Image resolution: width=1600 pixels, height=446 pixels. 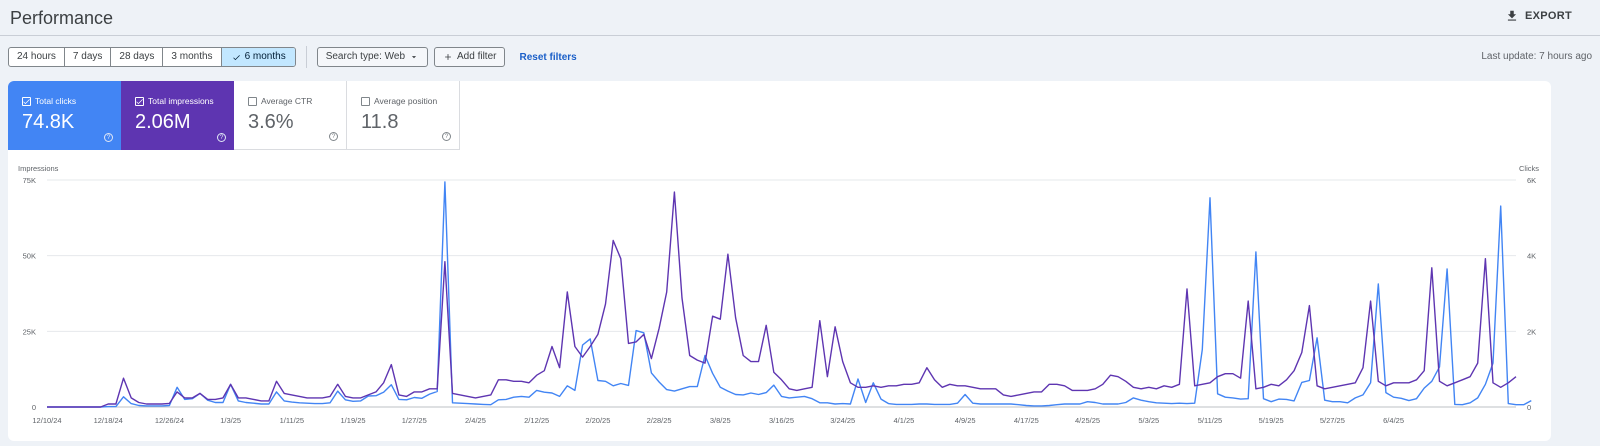 What do you see at coordinates (448, 57) in the screenshot?
I see `plus-icon` at bounding box center [448, 57].